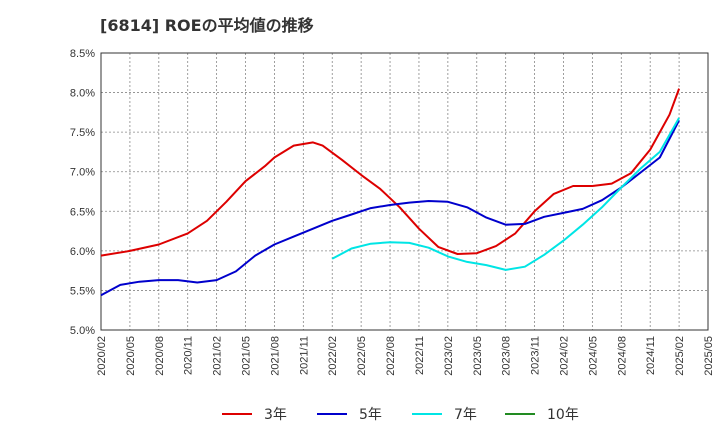 The height and width of the screenshot is (440, 720). Describe the element at coordinates (131, 356) in the screenshot. I see `x-tick-label: 2020/05` at that location.